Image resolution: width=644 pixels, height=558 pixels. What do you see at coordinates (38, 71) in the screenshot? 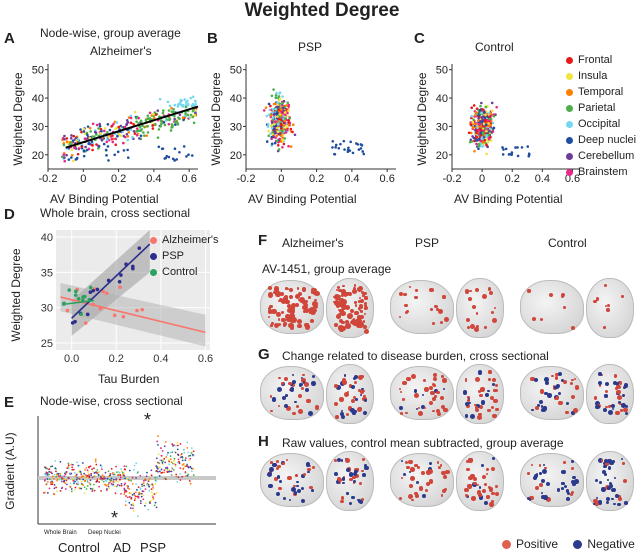
I see `y-tick-label: 50` at bounding box center [38, 71].